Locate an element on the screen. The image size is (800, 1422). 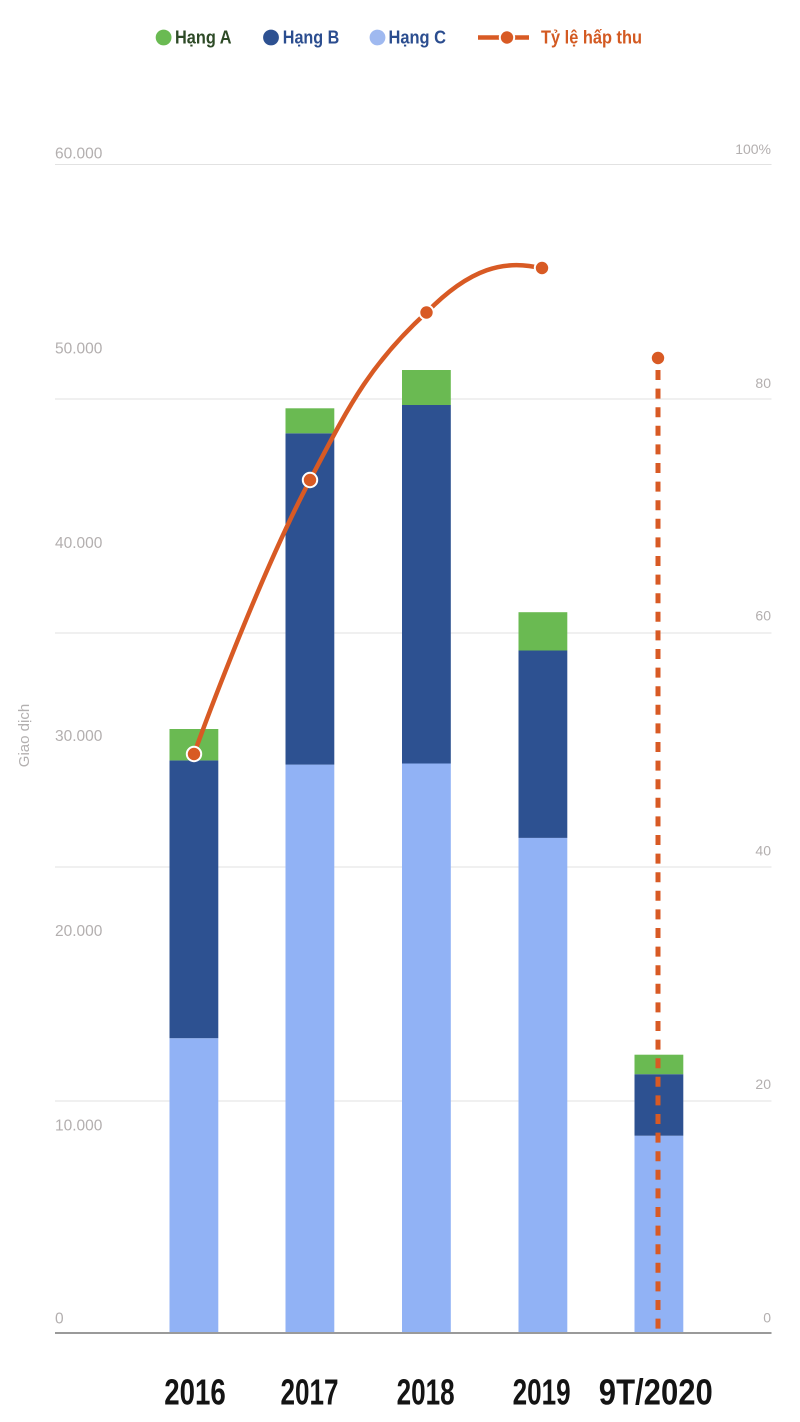
svg-text: Hạng C is located at coordinates (418, 37).